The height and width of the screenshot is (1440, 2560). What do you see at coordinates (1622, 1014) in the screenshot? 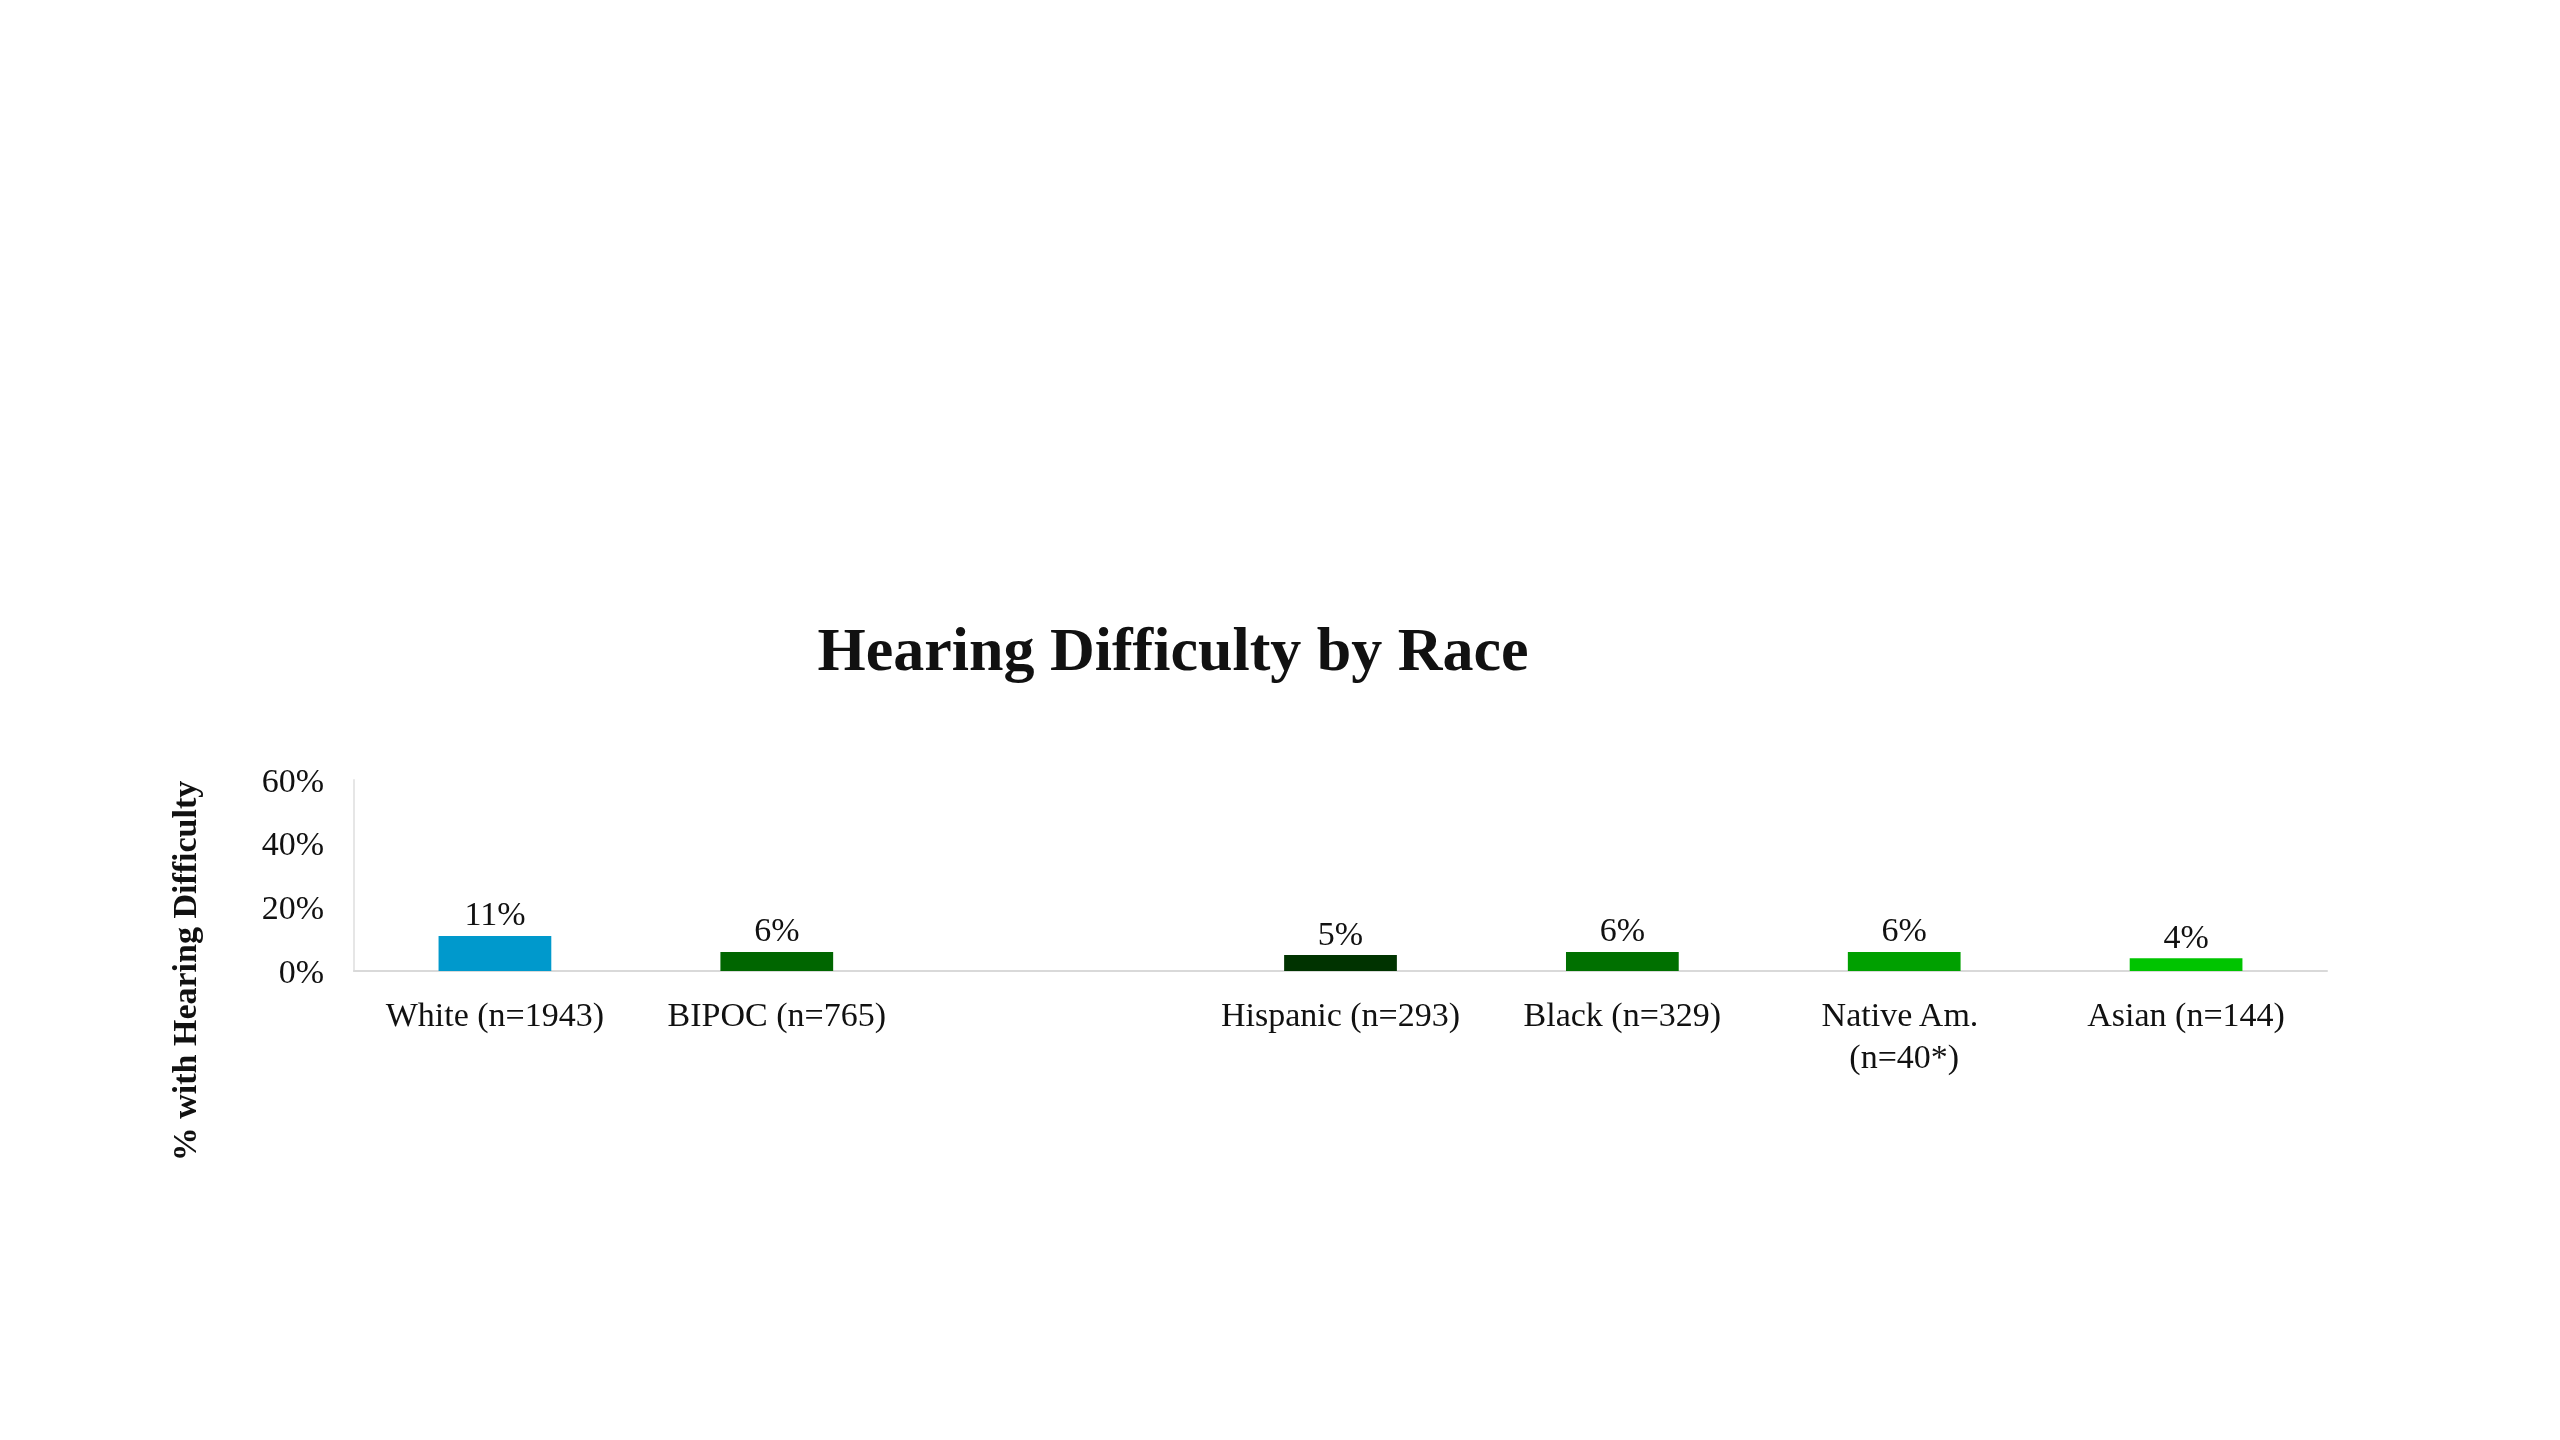
I see `x-tick-label: Black (n=329)` at bounding box center [1622, 1014].